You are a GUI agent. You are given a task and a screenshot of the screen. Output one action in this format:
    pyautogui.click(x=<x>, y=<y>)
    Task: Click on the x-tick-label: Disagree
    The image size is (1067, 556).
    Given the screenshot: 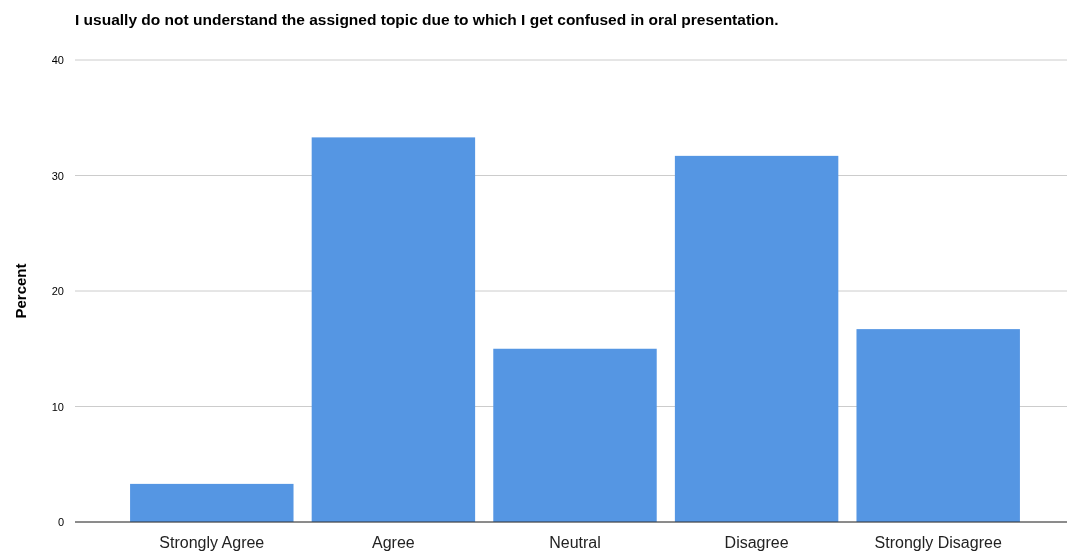 What is the action you would take?
    pyautogui.click(x=756, y=542)
    